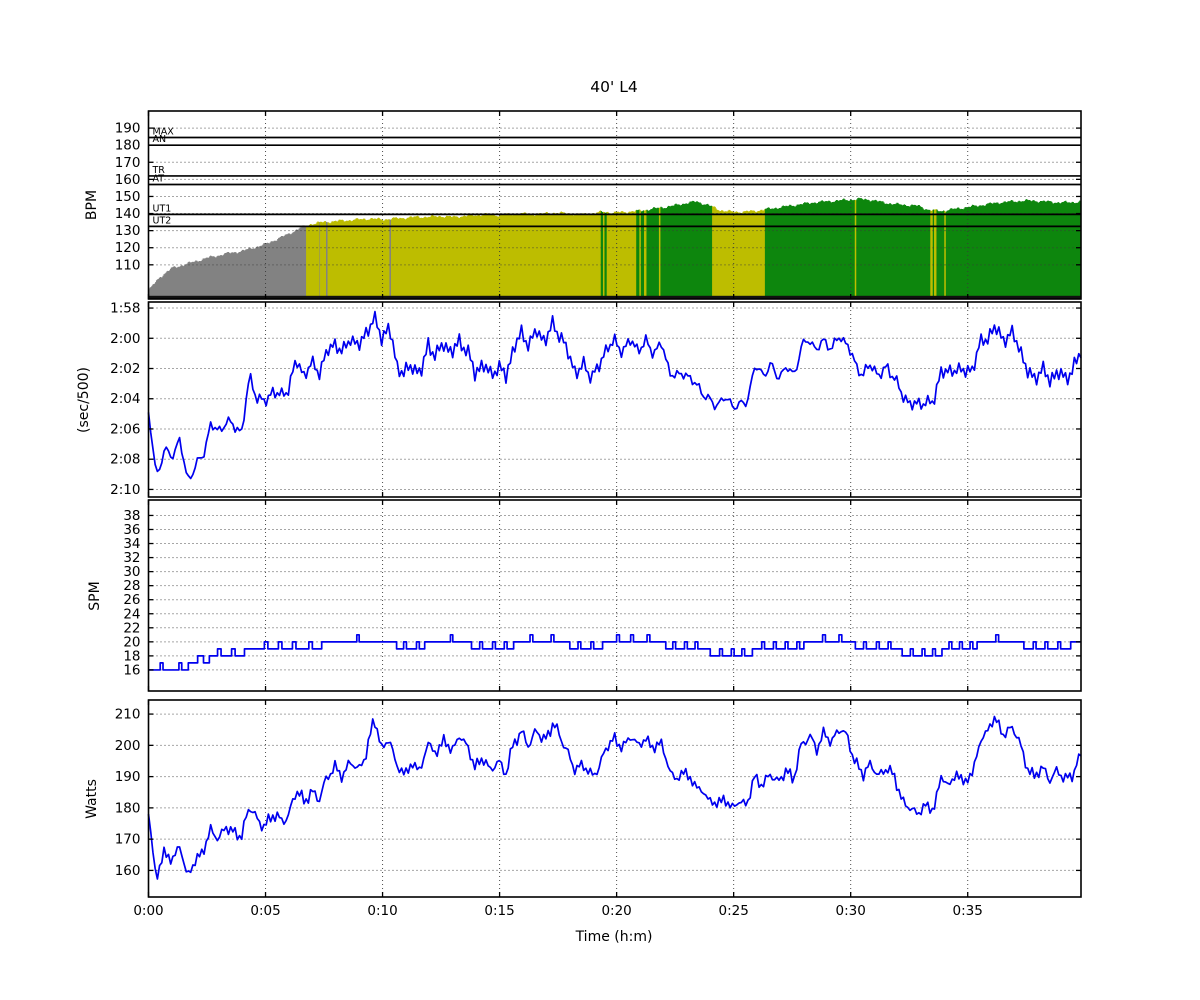  What do you see at coordinates (128, 715) in the screenshot?
I see `y-tick-label: 210` at bounding box center [128, 715].